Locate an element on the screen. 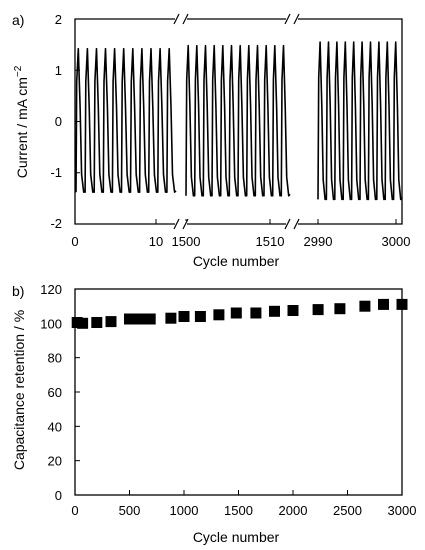  panel-a-x-tick-1510: 1510 is located at coordinates (270, 241).